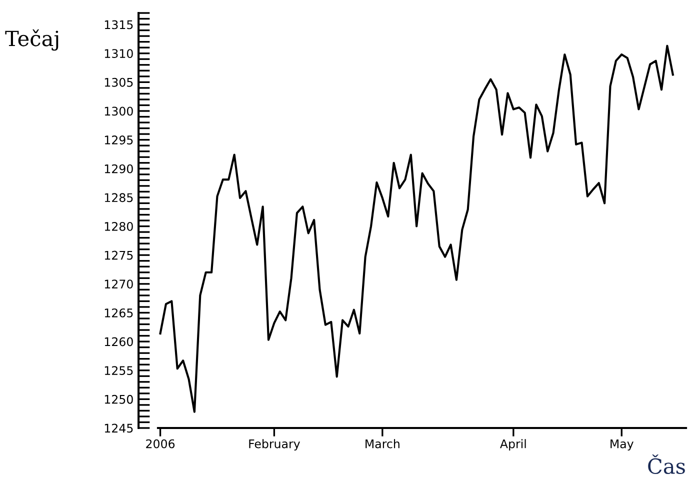 The height and width of the screenshot is (479, 688). Describe the element at coordinates (118, 284) in the screenshot. I see `y-tick-label: 1270` at that location.